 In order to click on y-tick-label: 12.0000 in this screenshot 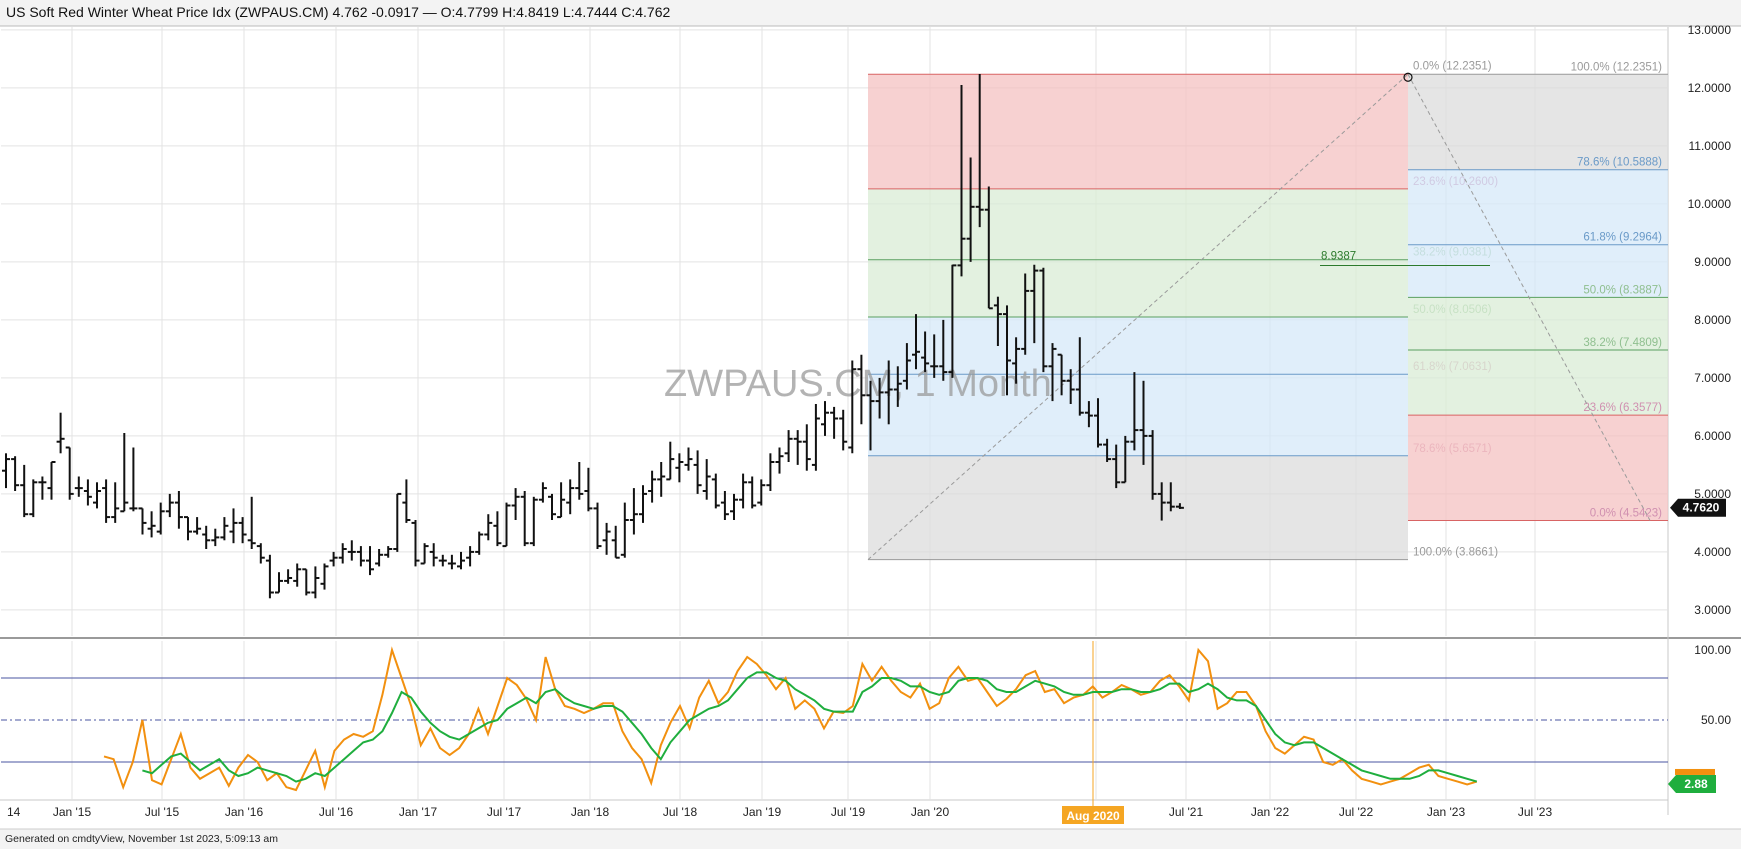, I will do `click(1710, 88)`.